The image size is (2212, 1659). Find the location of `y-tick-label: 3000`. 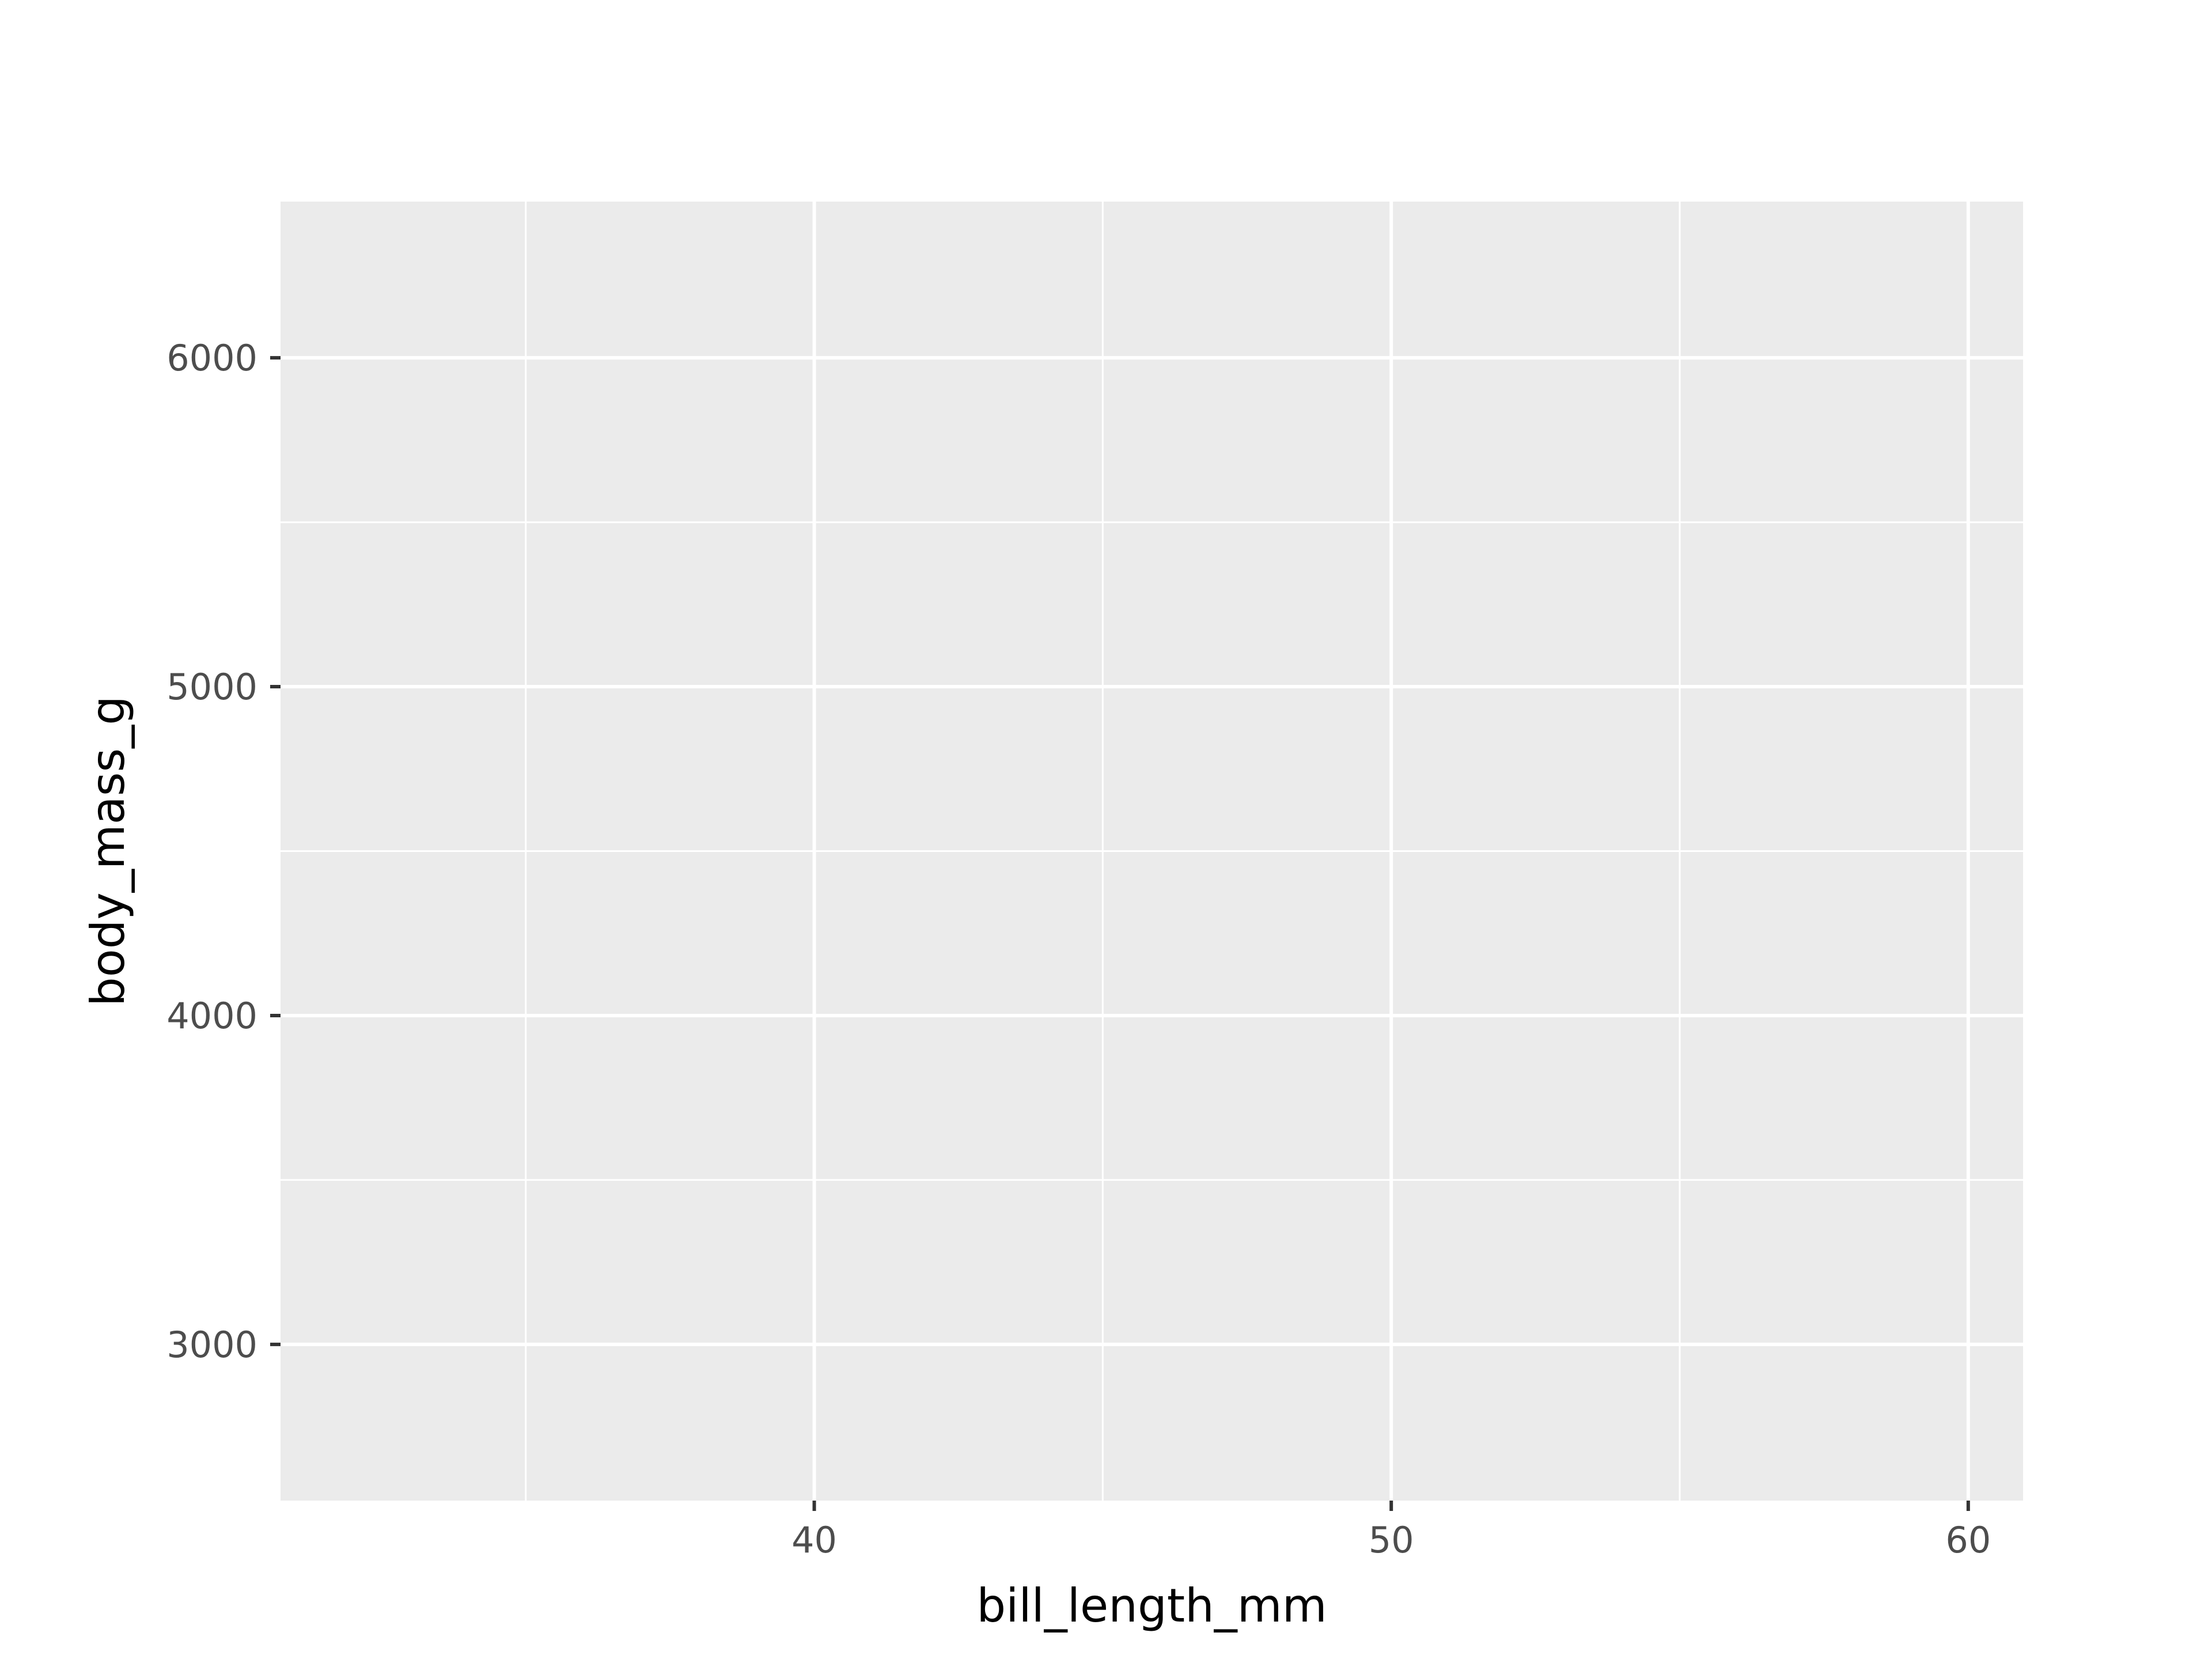

y-tick-label: 3000 is located at coordinates (211, 1345).